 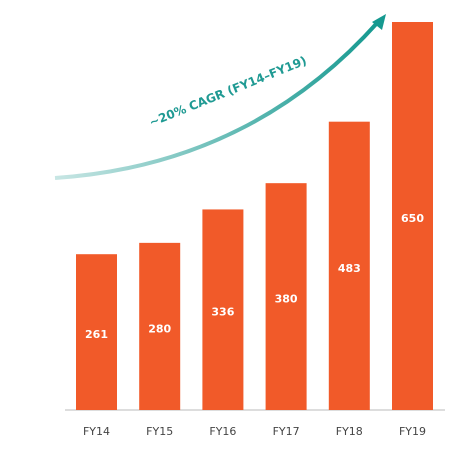 I want to click on x-tick-label: FY17, so click(x=286, y=431).